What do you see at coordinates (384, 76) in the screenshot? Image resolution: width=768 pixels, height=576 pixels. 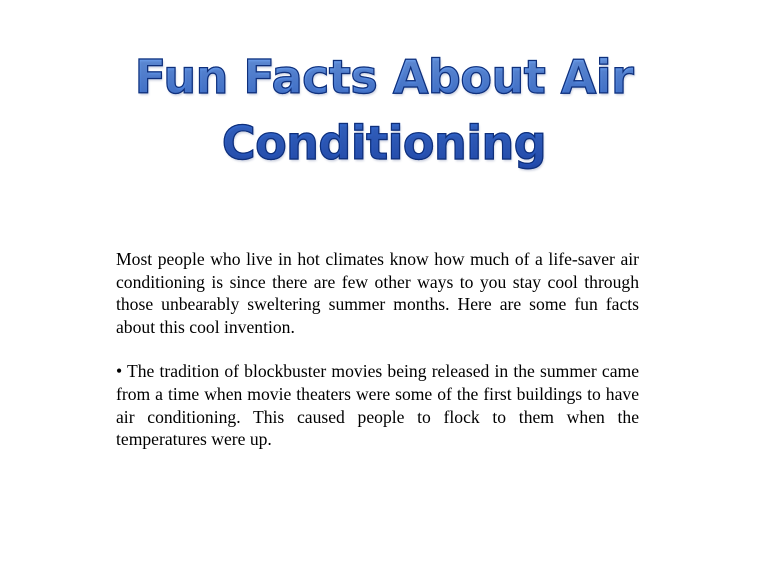 I see `slide-title-line-1: Fun Facts About Air` at bounding box center [384, 76].